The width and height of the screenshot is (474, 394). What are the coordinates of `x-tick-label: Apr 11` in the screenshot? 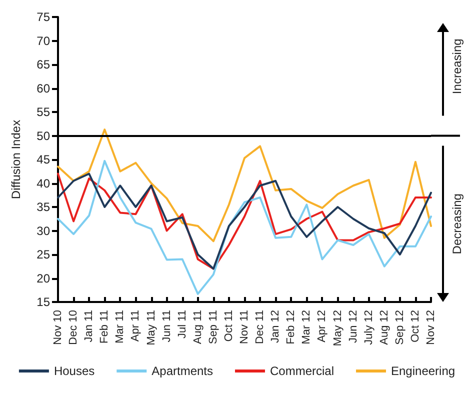 It's located at (136, 326).